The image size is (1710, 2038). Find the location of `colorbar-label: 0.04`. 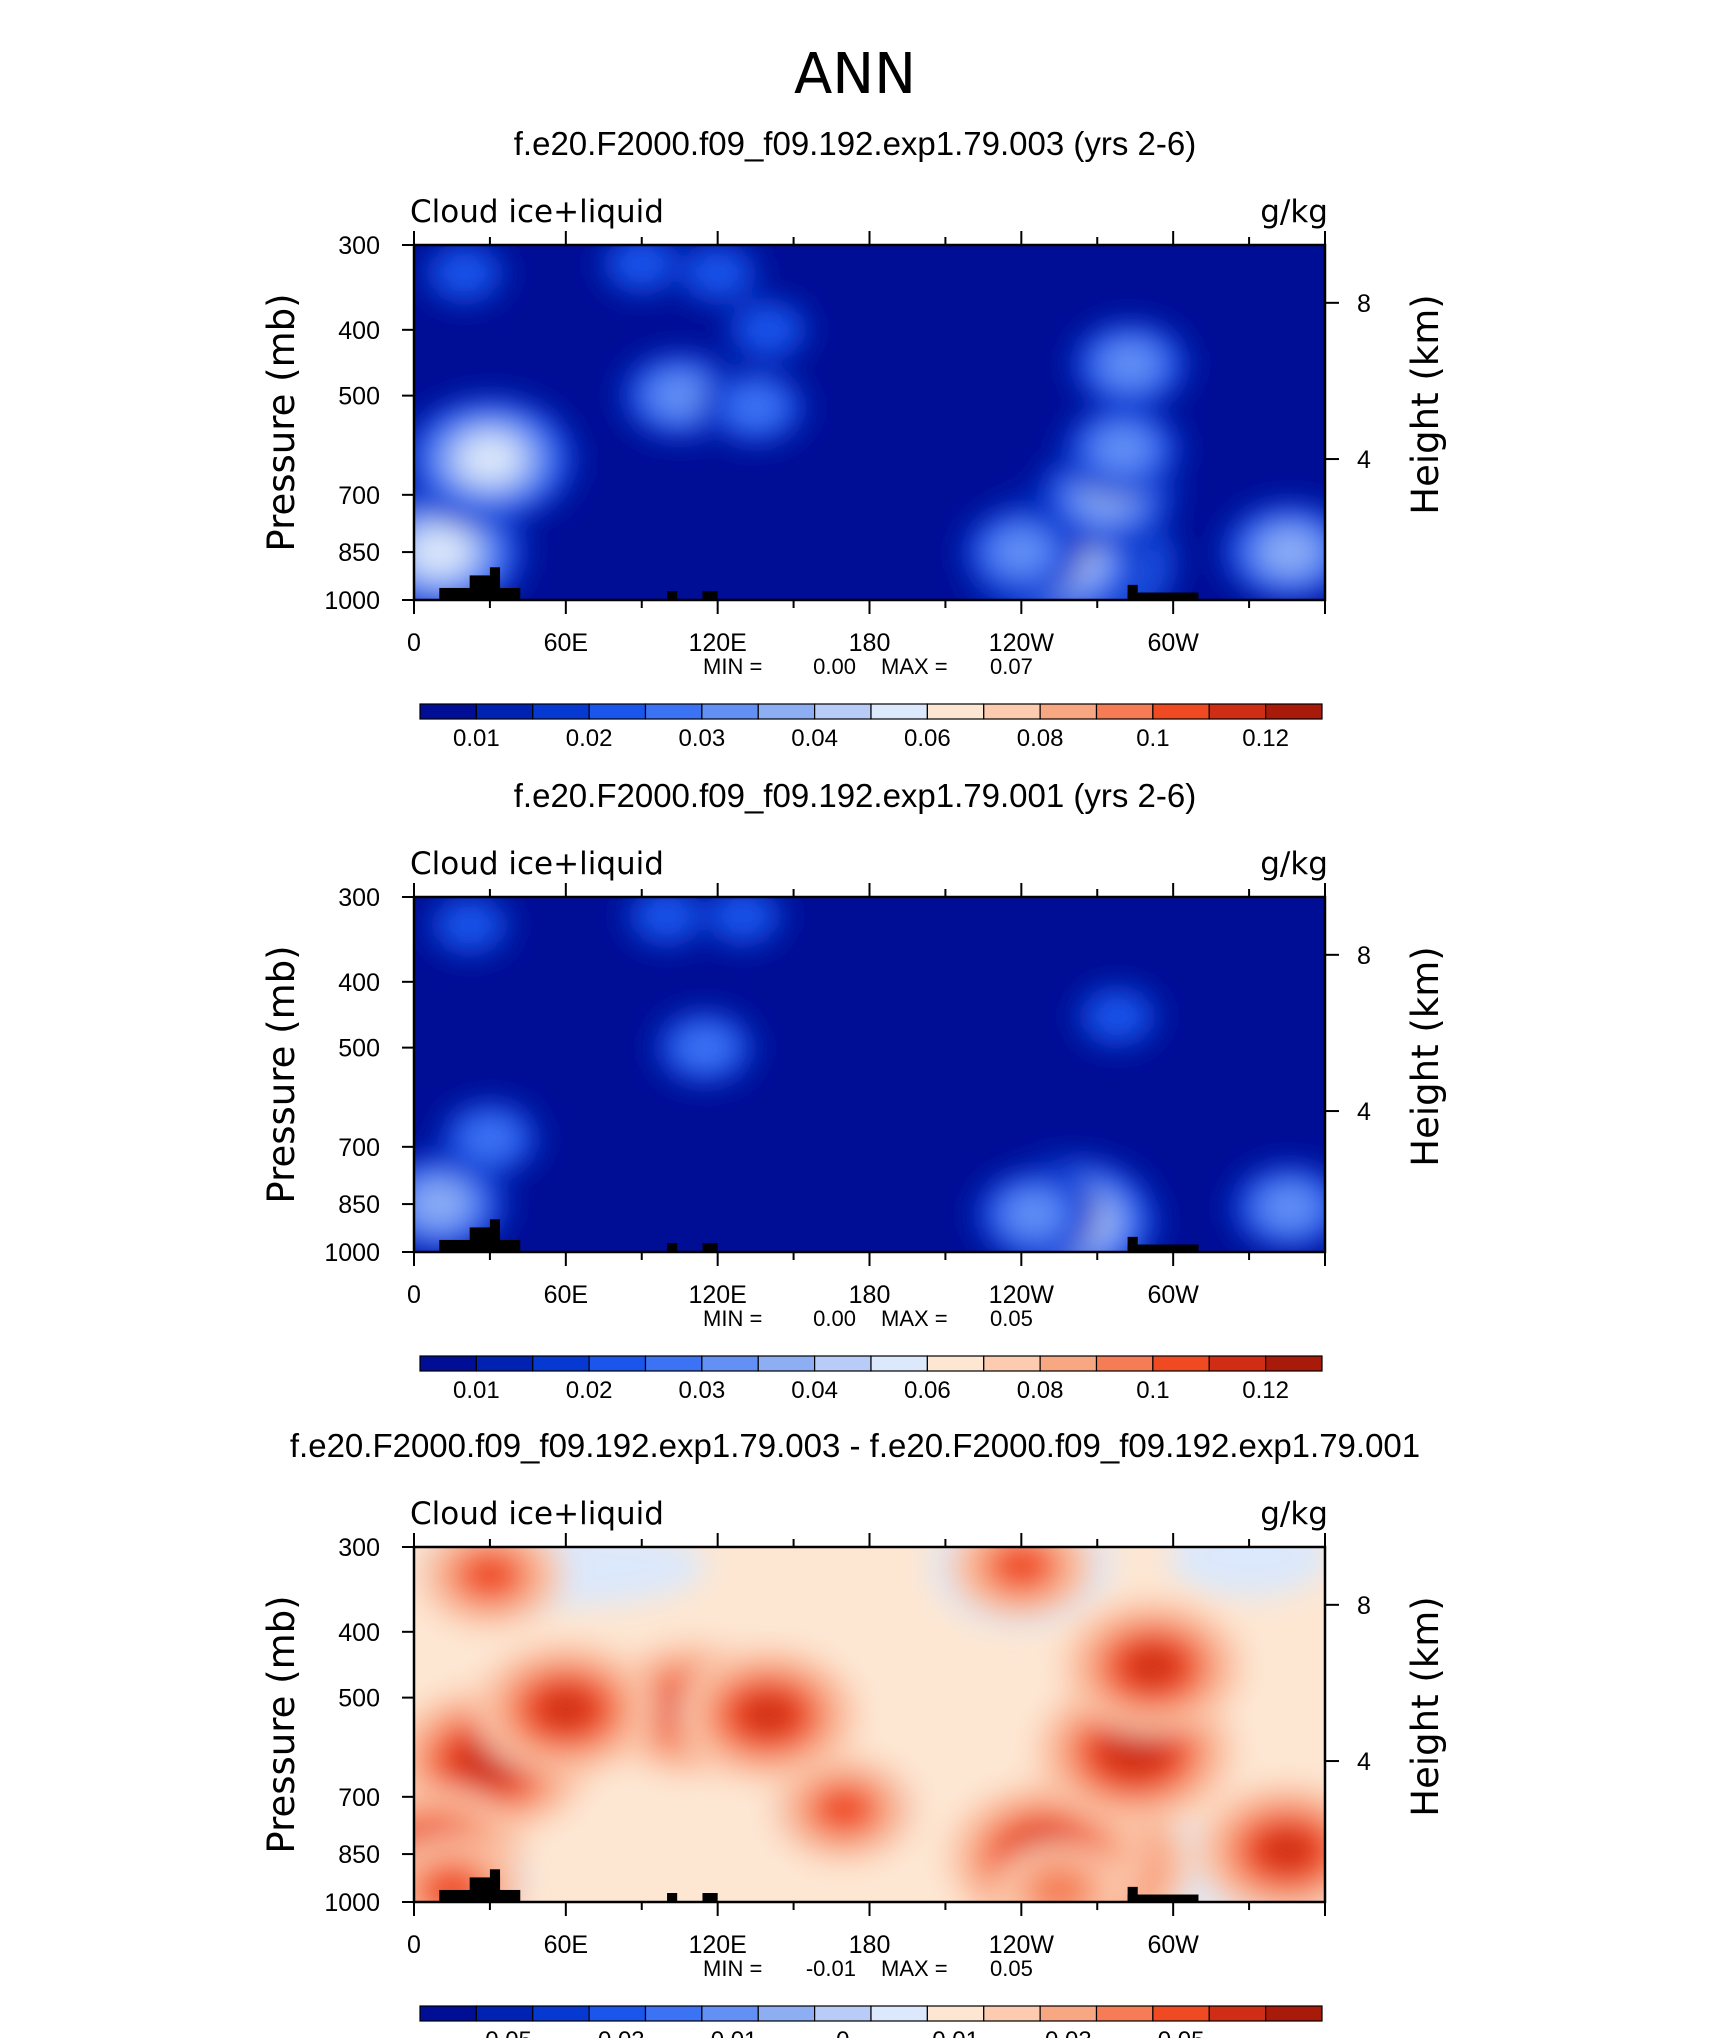

colorbar-label: 0.04 is located at coordinates (814, 1390).